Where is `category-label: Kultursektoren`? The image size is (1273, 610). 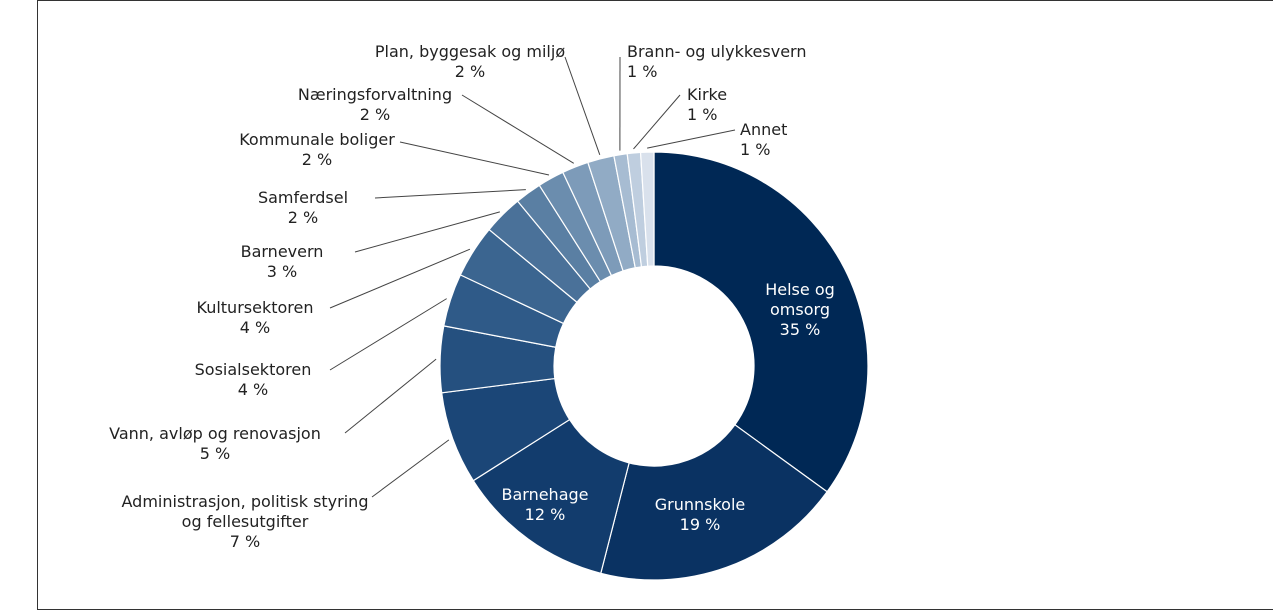 category-label: Kultursektoren is located at coordinates (255, 307).